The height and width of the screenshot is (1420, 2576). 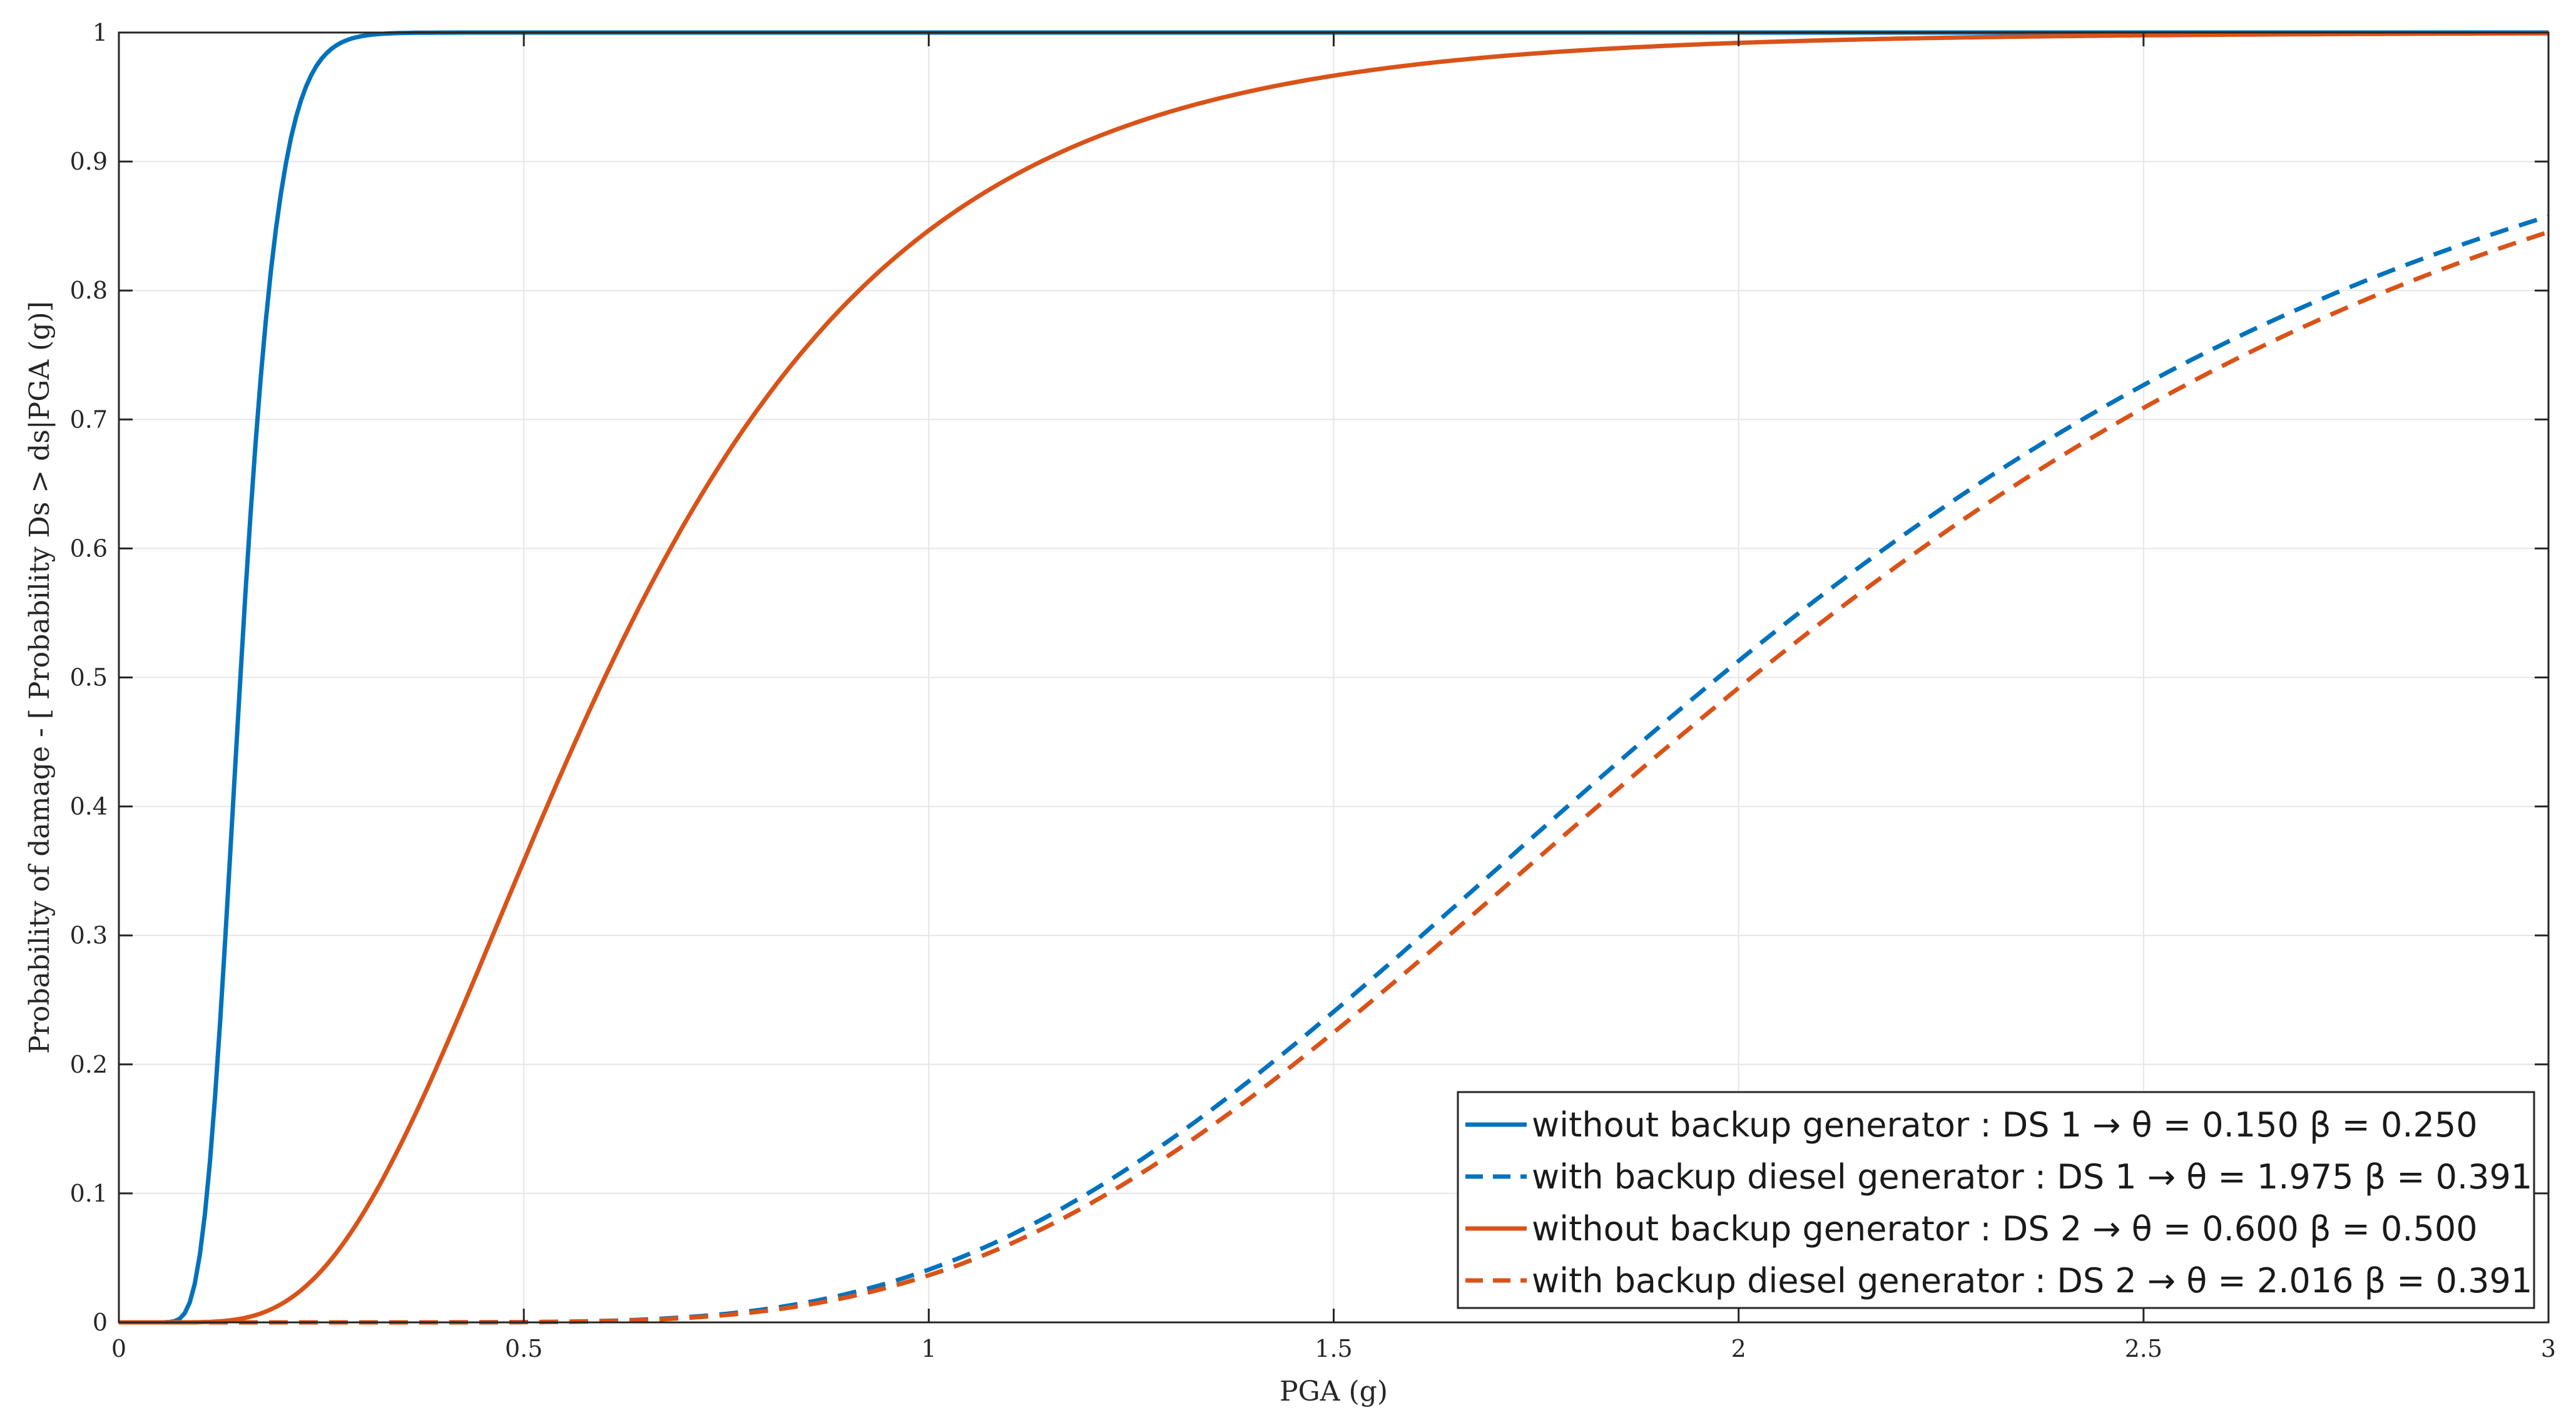 What do you see at coordinates (524, 1349) in the screenshot?
I see `x-tick-label: 0.5` at bounding box center [524, 1349].